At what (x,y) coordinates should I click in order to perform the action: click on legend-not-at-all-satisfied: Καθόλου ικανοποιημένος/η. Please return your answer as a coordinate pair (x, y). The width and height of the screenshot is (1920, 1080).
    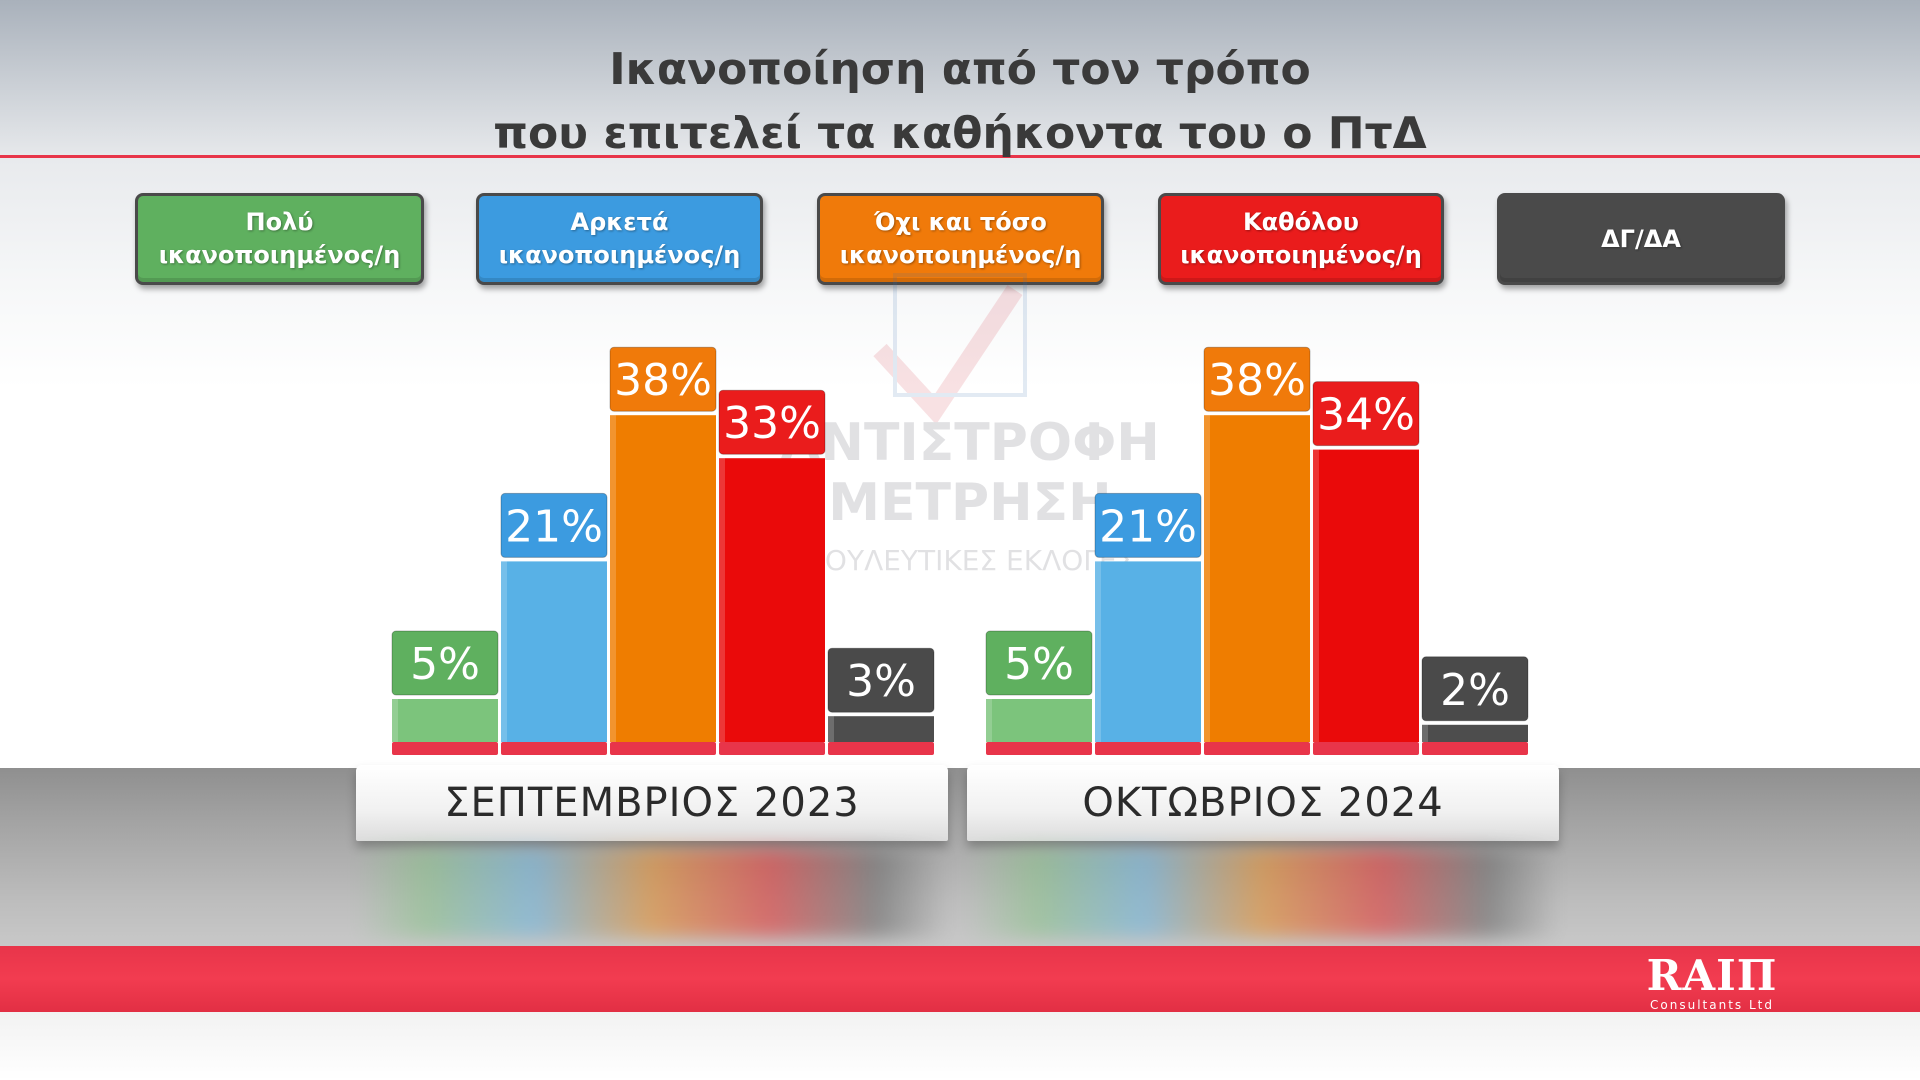
    Looking at the image, I should click on (1301, 239).